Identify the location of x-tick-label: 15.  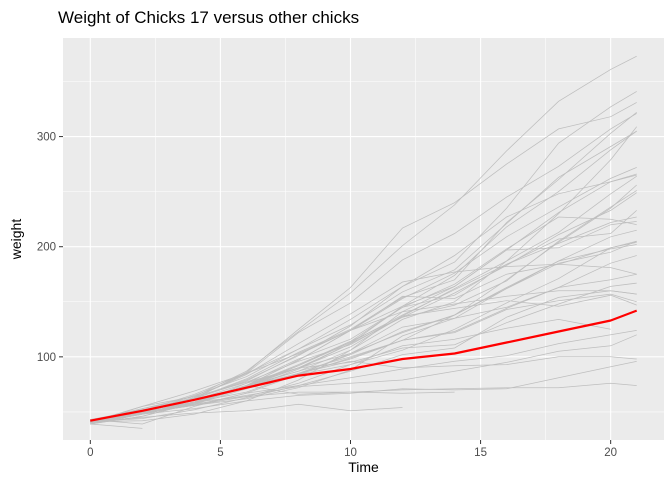
(480, 453).